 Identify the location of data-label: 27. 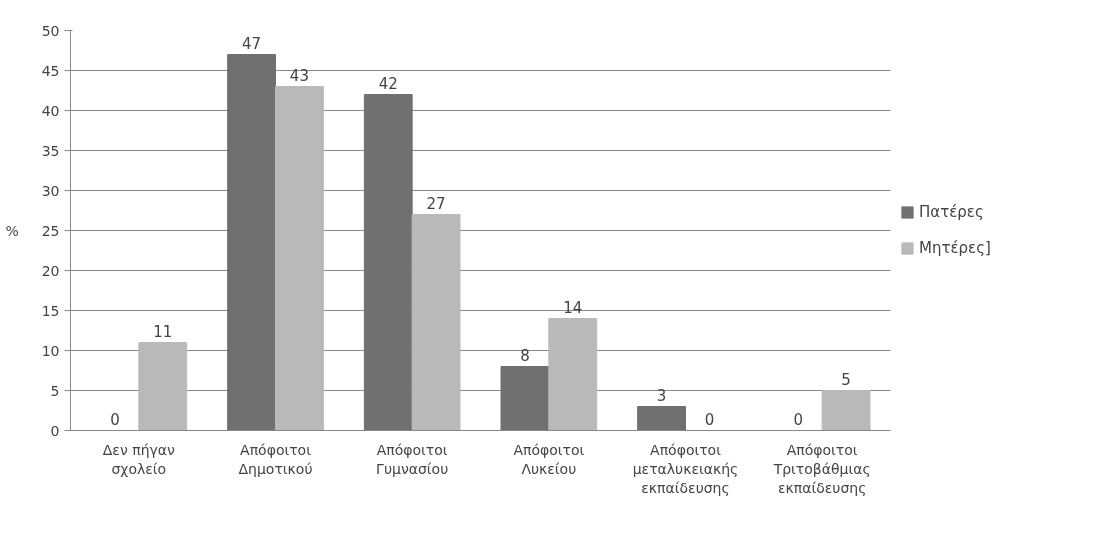
(436, 203).